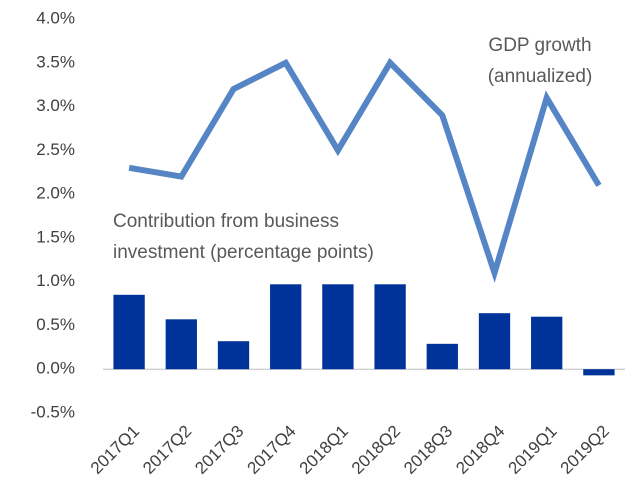 This screenshot has width=635, height=499. Describe the element at coordinates (226, 221) in the screenshot. I see `annotation: Contribution from business` at that location.